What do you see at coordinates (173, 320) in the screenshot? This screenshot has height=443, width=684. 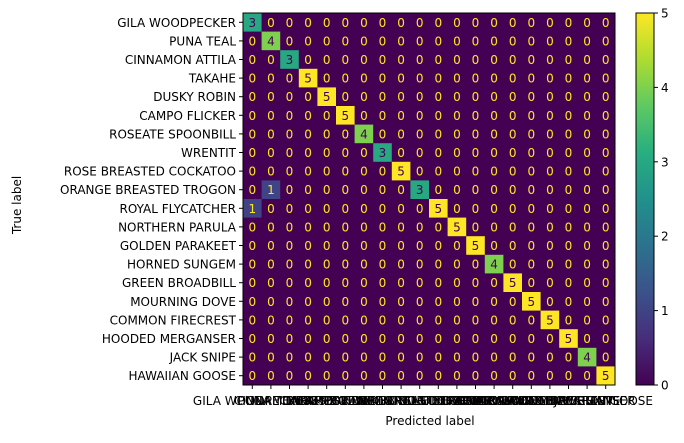 I see `y-tick-label: COMMON FIRECREST` at bounding box center [173, 320].